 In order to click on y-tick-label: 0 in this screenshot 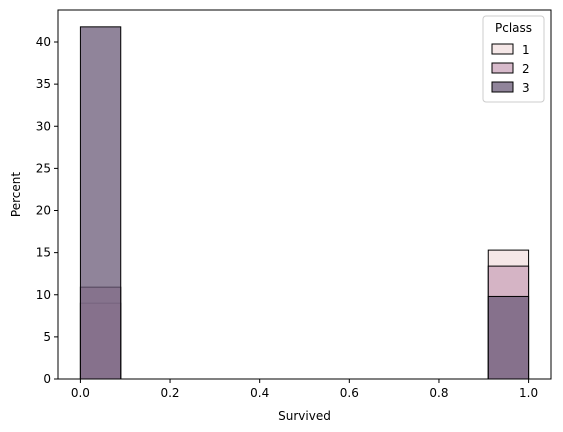, I will do `click(47, 379)`.